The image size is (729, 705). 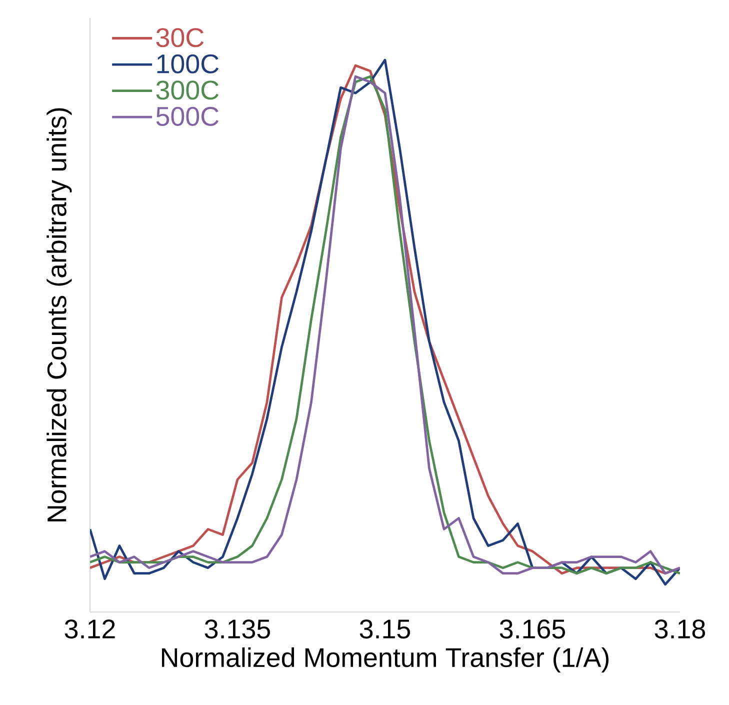 I want to click on legend-label: 300C, so click(x=187, y=90).